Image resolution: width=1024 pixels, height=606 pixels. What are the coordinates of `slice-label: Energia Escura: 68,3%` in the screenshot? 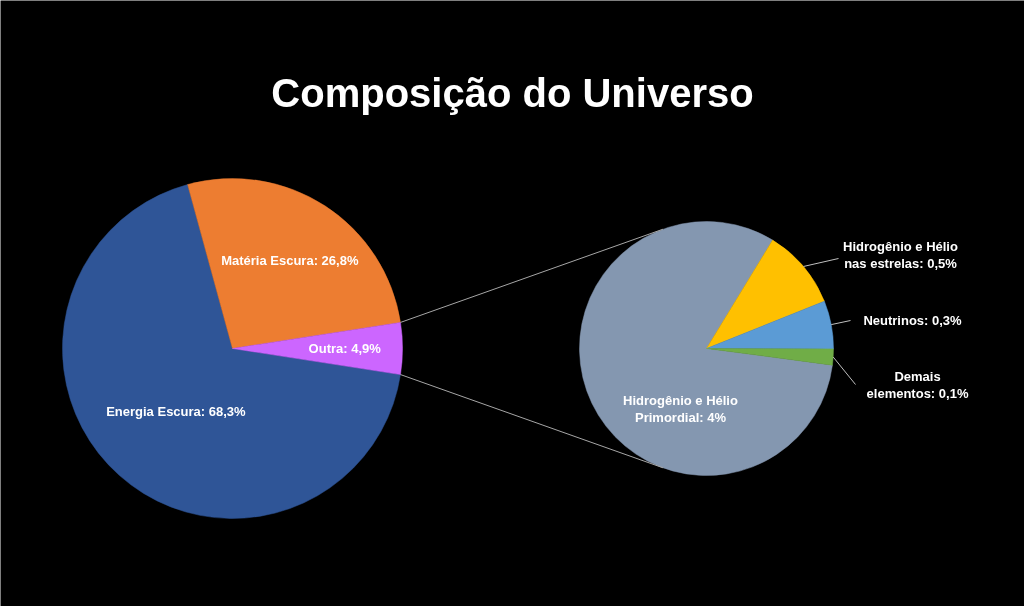 It's located at (176, 412).